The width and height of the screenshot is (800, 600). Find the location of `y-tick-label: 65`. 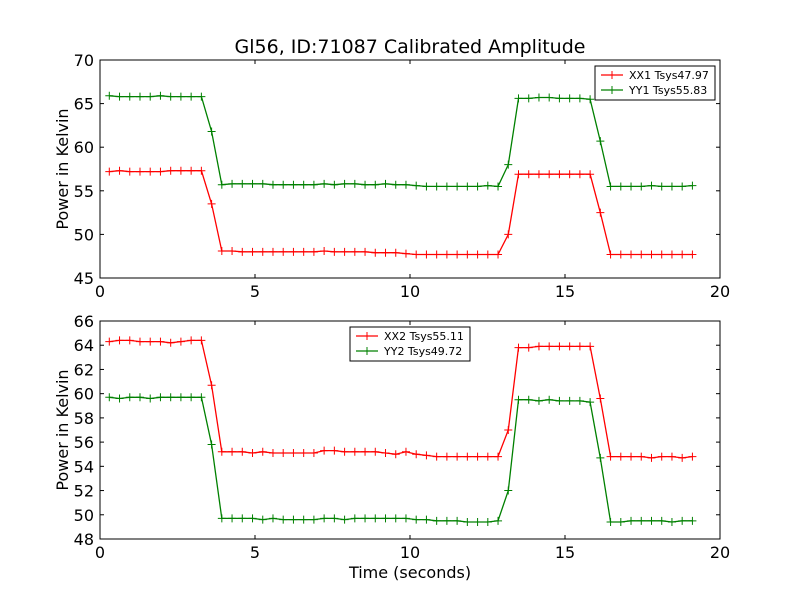

y-tick-label: 65 is located at coordinates (84, 104).